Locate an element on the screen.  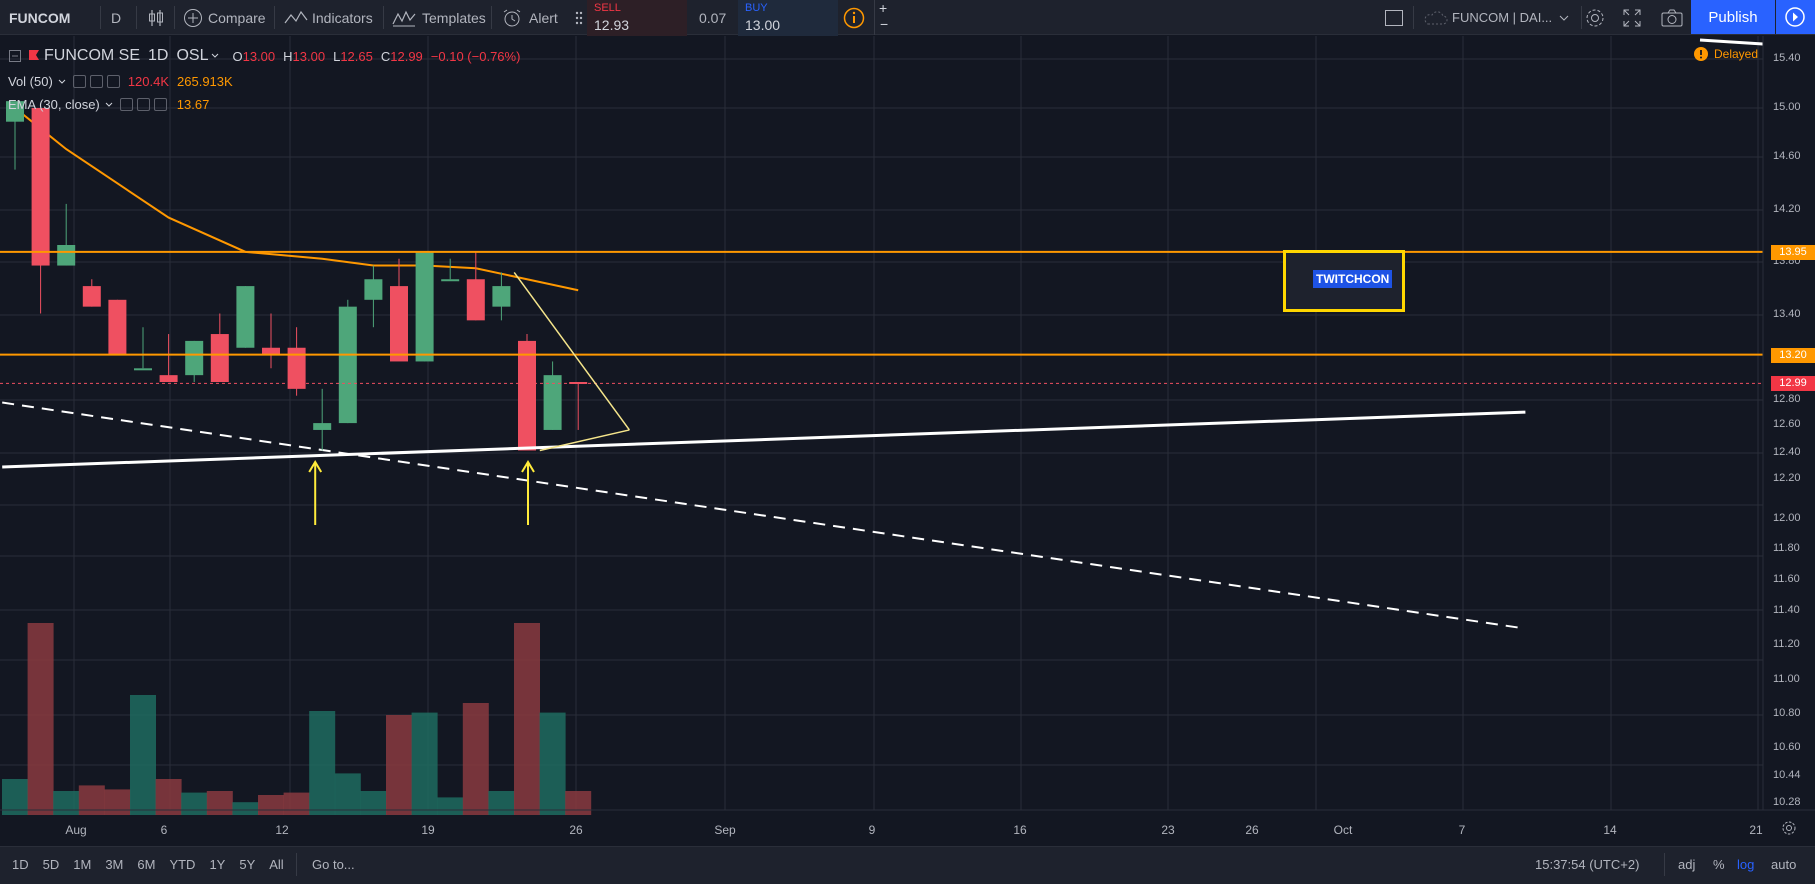
triangle-upper-line is located at coordinates (572, 351).